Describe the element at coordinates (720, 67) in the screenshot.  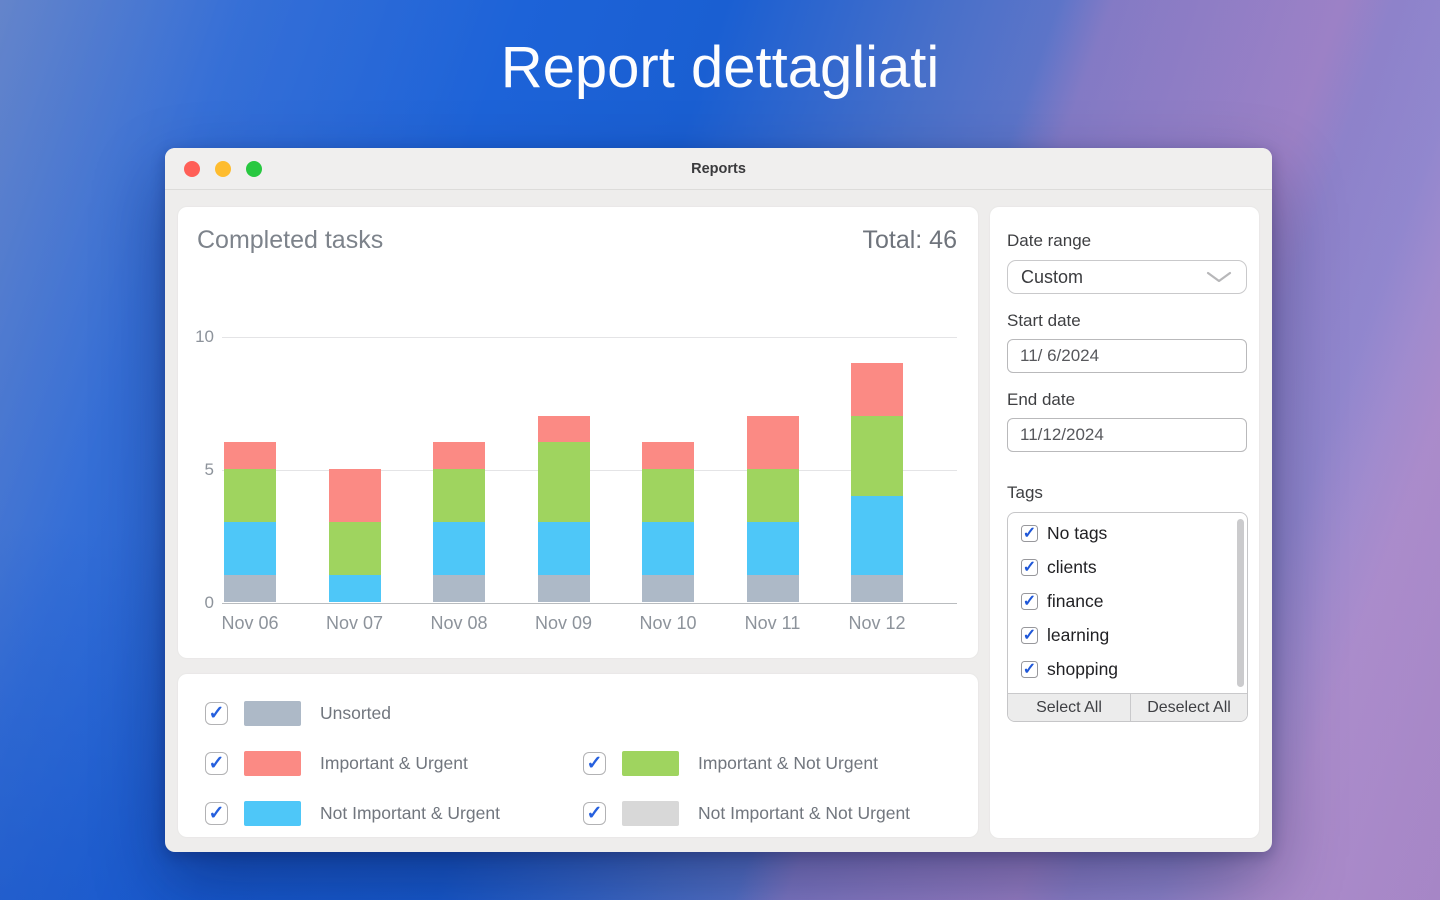
I see `page-title: Report dettagliati` at that location.